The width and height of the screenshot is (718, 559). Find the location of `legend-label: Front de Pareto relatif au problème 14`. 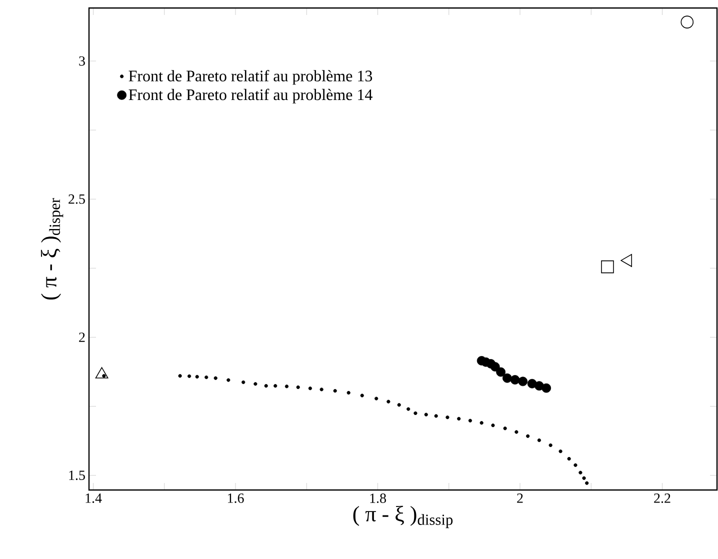

legend-label: Front de Pareto relatif au problème 14 is located at coordinates (250, 96).